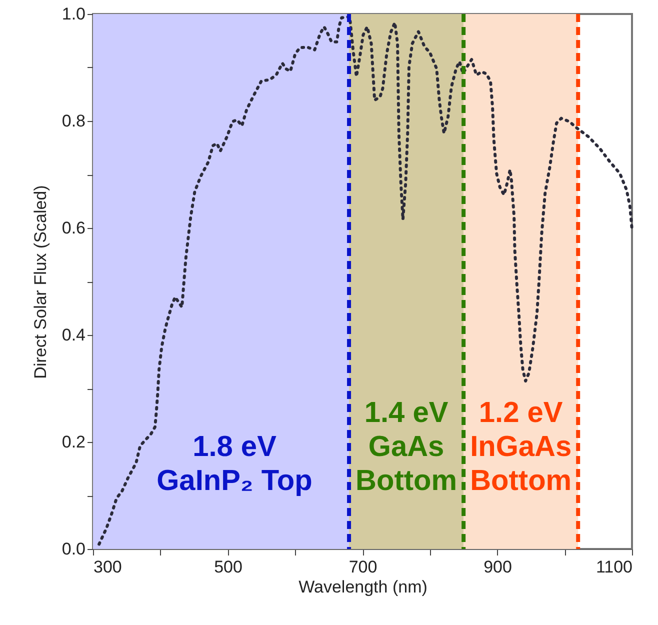 The image size is (658, 625). I want to click on y-tick-label: 0.4, so click(74, 335).